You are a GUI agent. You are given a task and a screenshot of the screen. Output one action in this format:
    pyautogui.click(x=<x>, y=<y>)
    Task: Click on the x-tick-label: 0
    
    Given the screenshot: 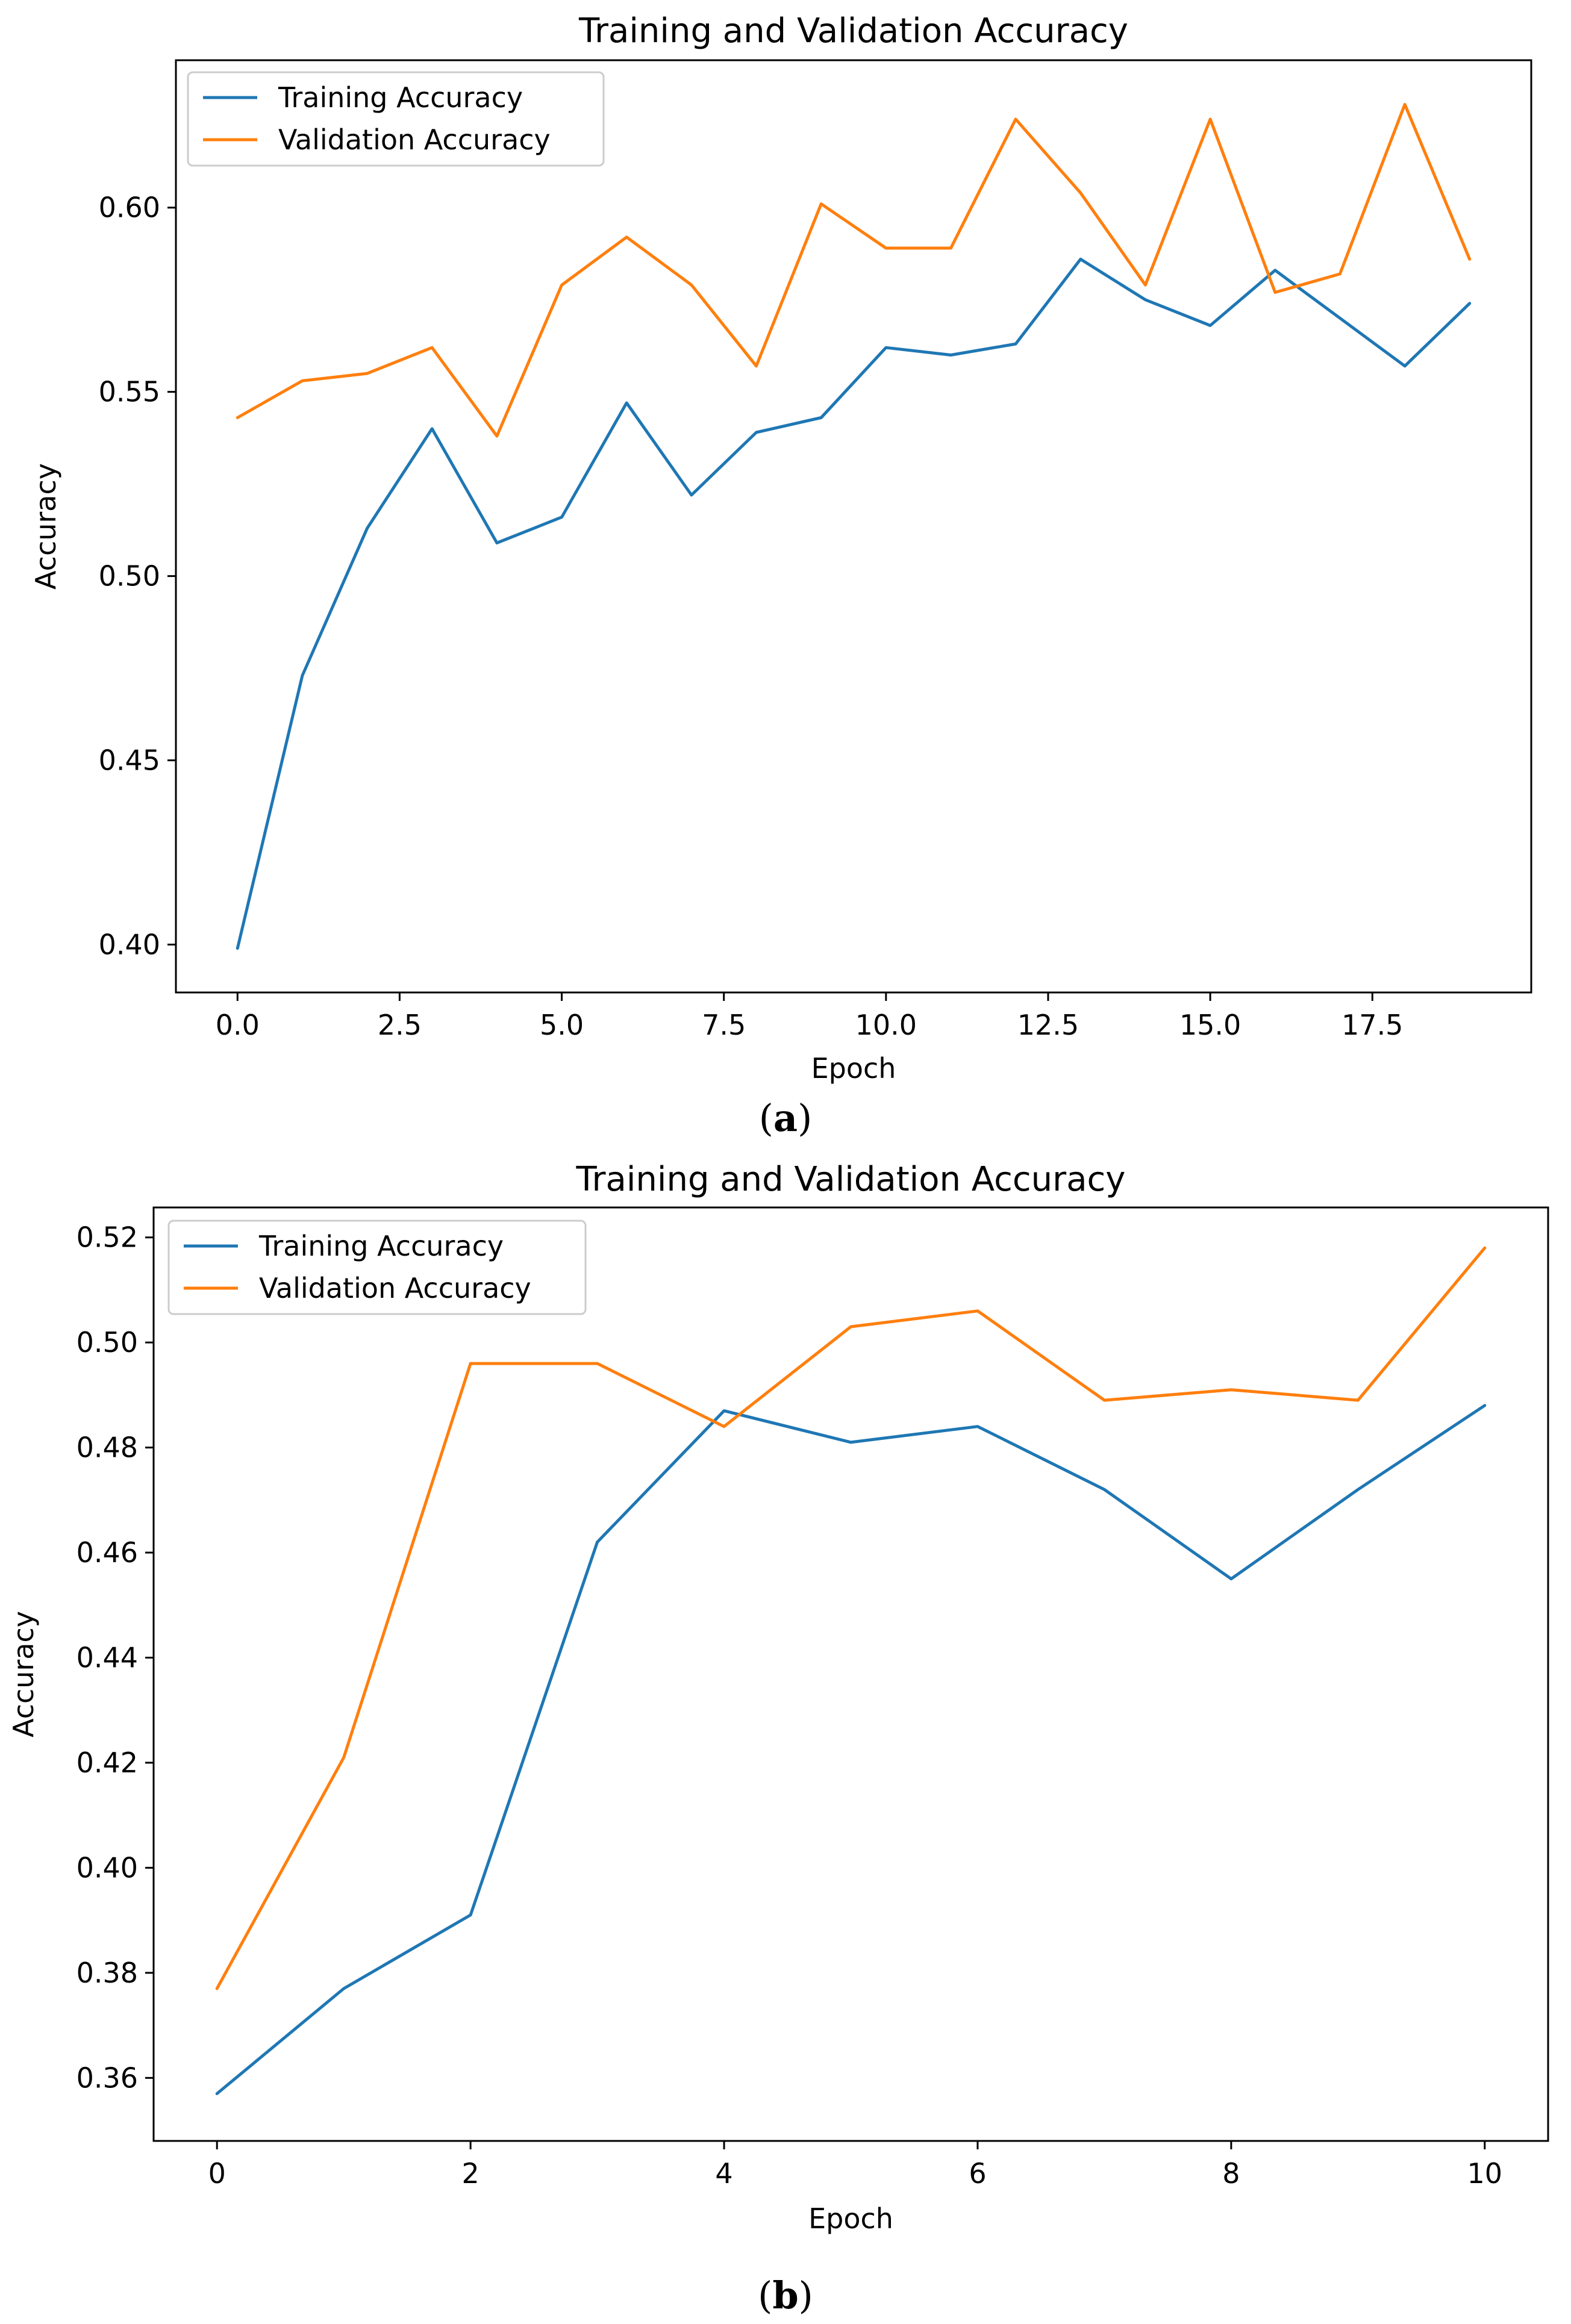 What is the action you would take?
    pyautogui.click(x=217, y=2173)
    